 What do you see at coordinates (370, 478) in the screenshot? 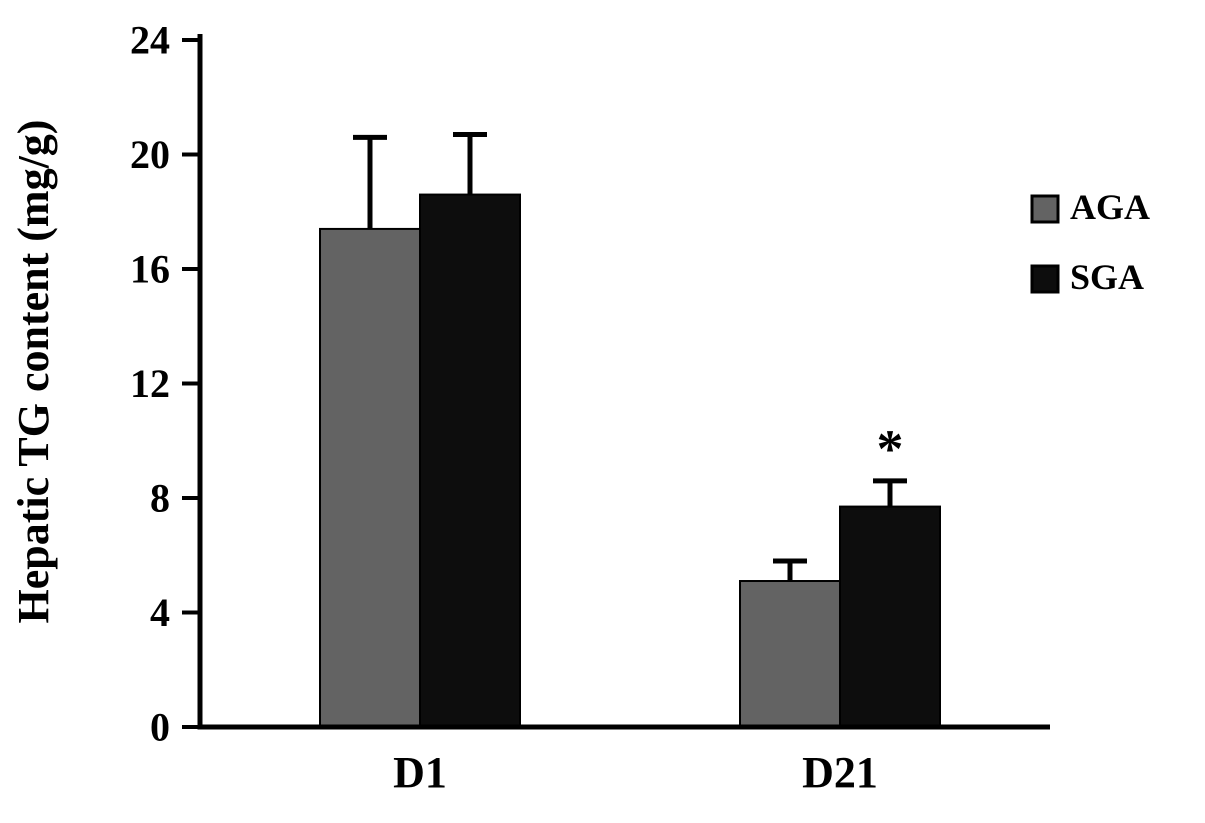
I see `bar-AGA-D1` at bounding box center [370, 478].